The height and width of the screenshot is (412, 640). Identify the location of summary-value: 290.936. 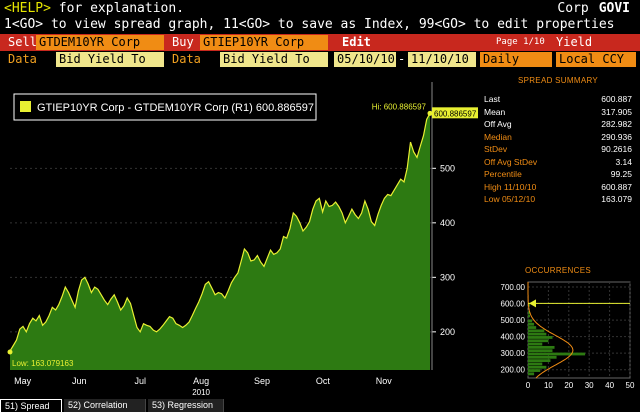
(616, 136).